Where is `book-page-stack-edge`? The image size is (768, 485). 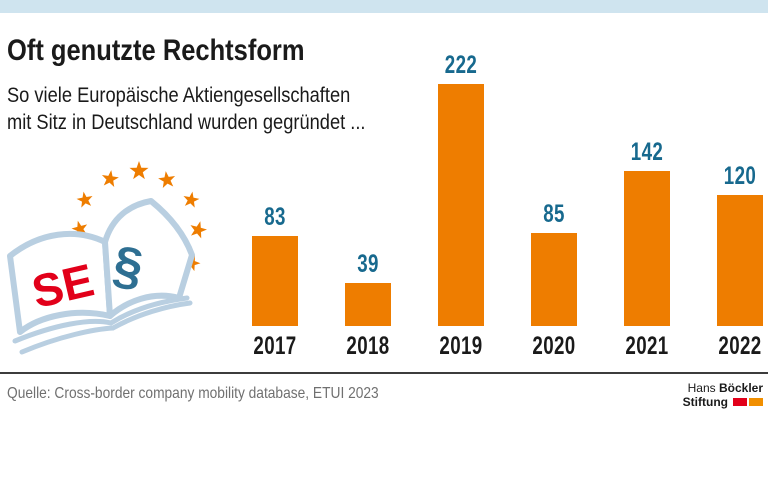
book-page-stack-edge is located at coordinates (101, 319).